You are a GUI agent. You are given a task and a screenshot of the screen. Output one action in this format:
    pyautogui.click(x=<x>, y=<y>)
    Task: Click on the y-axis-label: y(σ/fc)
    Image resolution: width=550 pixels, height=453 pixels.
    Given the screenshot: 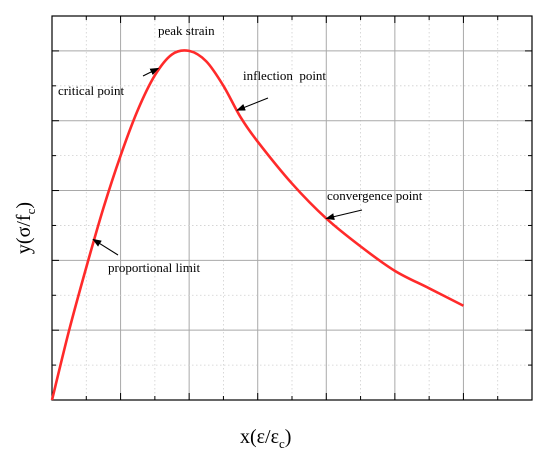 What is the action you would take?
    pyautogui.click(x=25, y=228)
    